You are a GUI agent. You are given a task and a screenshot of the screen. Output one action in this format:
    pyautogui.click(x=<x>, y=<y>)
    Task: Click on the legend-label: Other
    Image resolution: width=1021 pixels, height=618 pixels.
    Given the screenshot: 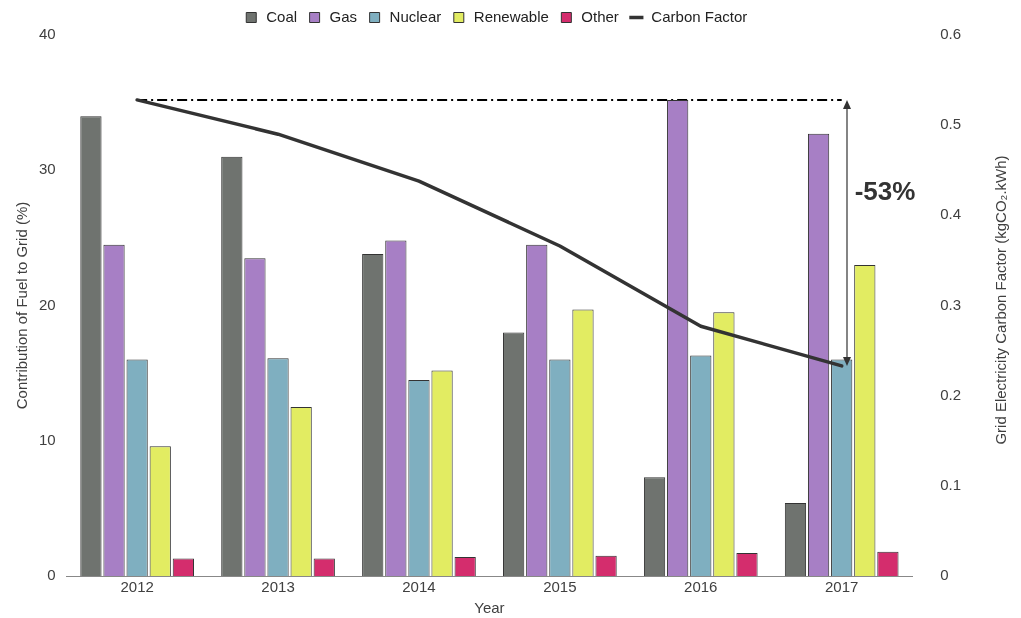 What is the action you would take?
    pyautogui.click(x=600, y=16)
    